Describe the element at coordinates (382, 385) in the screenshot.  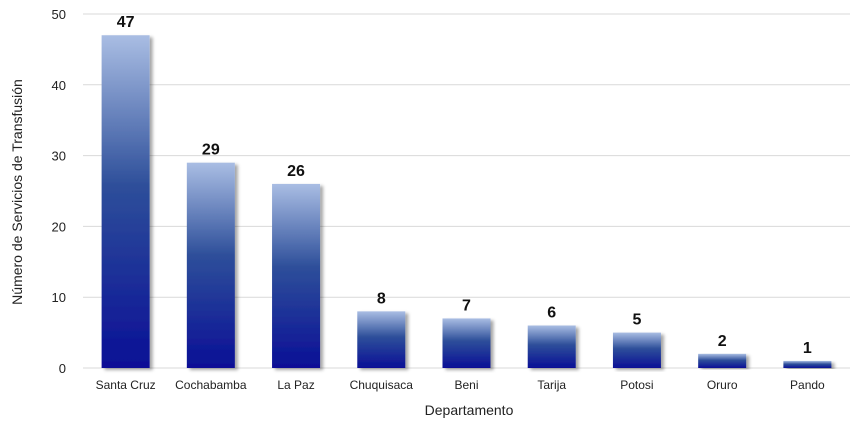
I see `x-tick-label: Chuquisaca` at that location.